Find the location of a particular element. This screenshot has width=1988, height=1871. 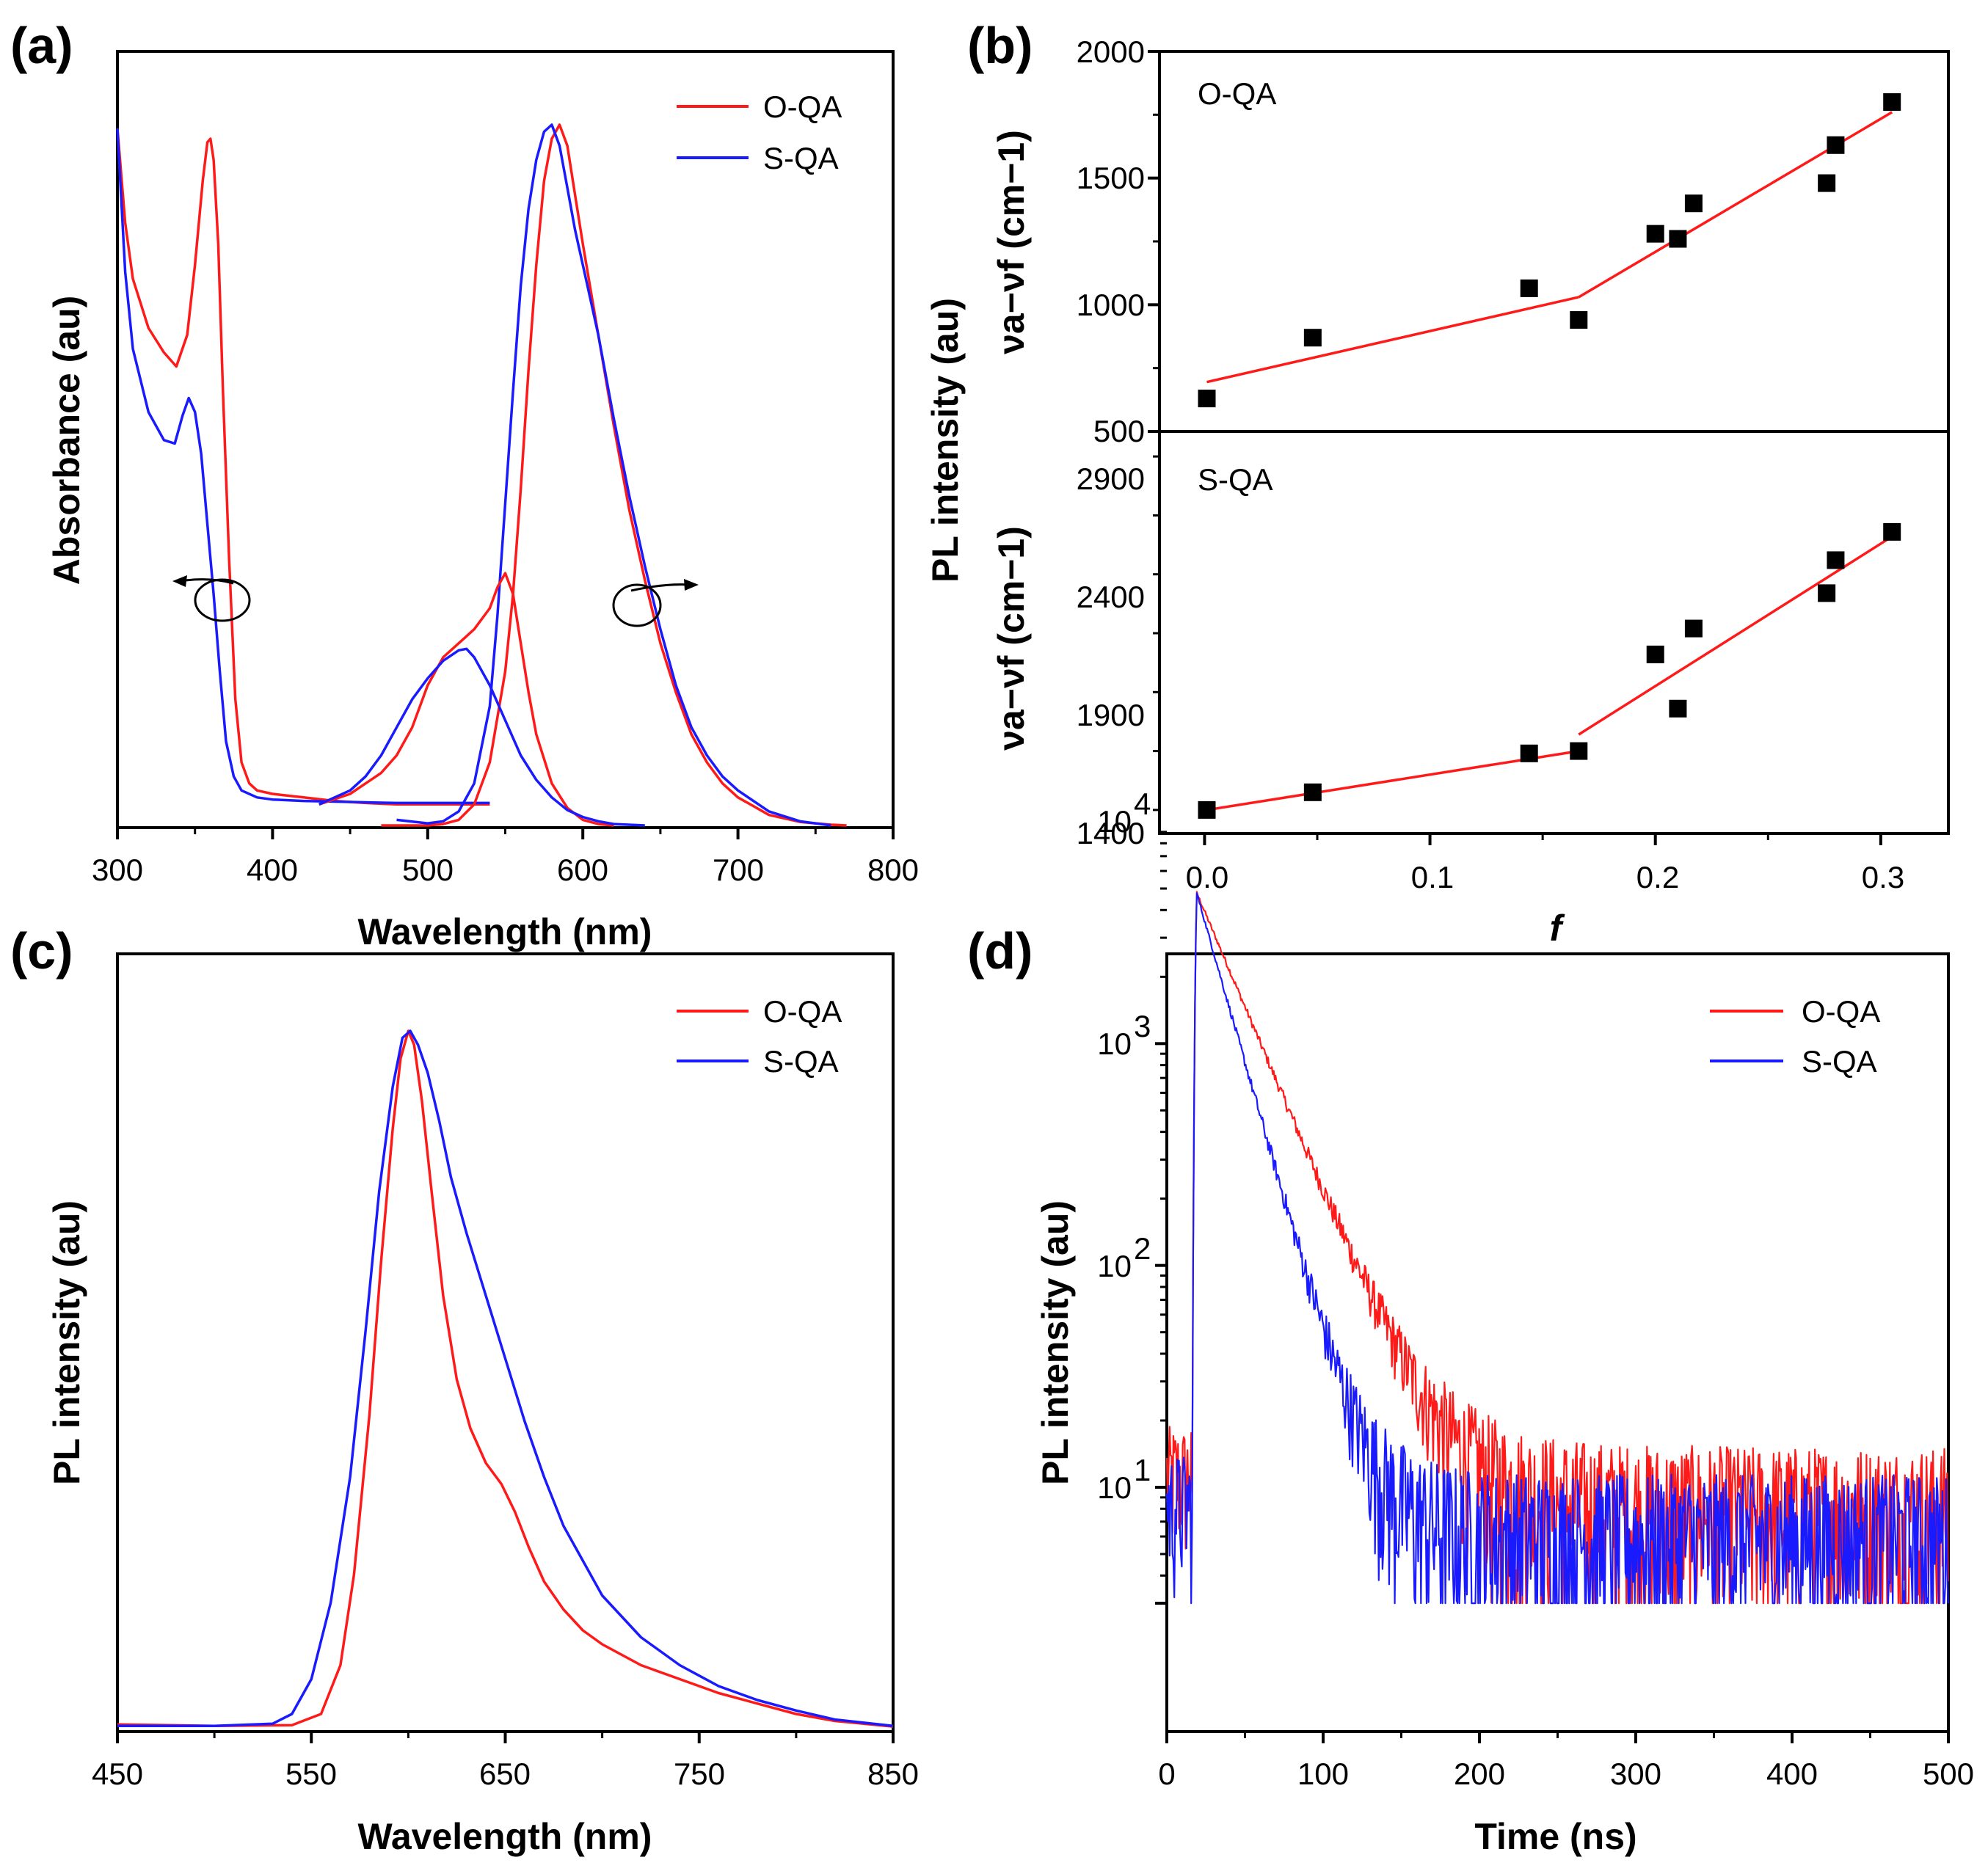

panel-b-top-y-axis-title: νa−νf (cm−1) is located at coordinates (1012, 242).